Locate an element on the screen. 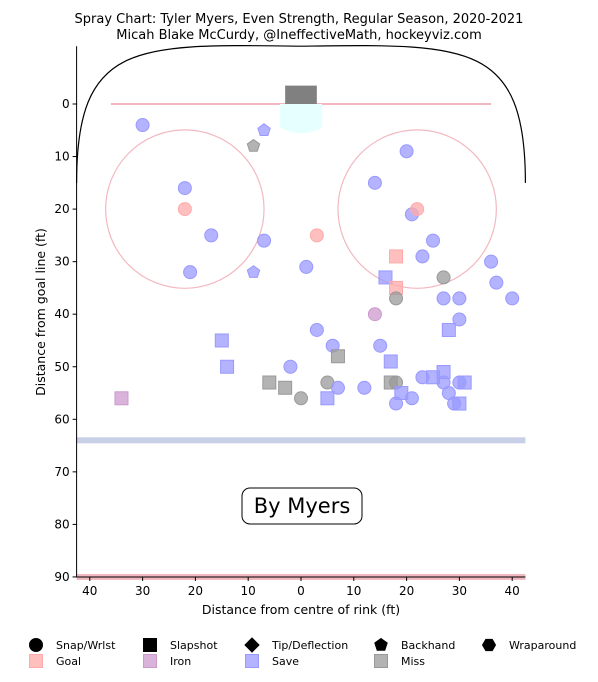 This screenshot has width=598, height=682. y-tick-label: 20 is located at coordinates (61, 209).